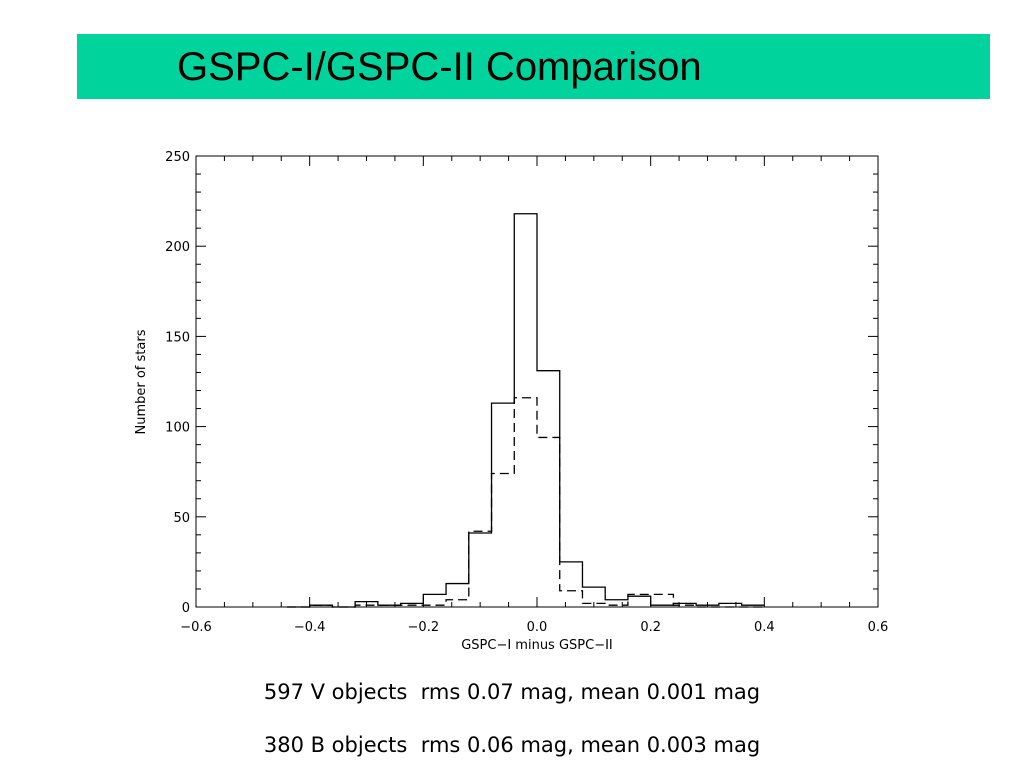 This screenshot has height=768, width=1024. What do you see at coordinates (177, 428) in the screenshot?
I see `y-tick-label: 100` at bounding box center [177, 428].